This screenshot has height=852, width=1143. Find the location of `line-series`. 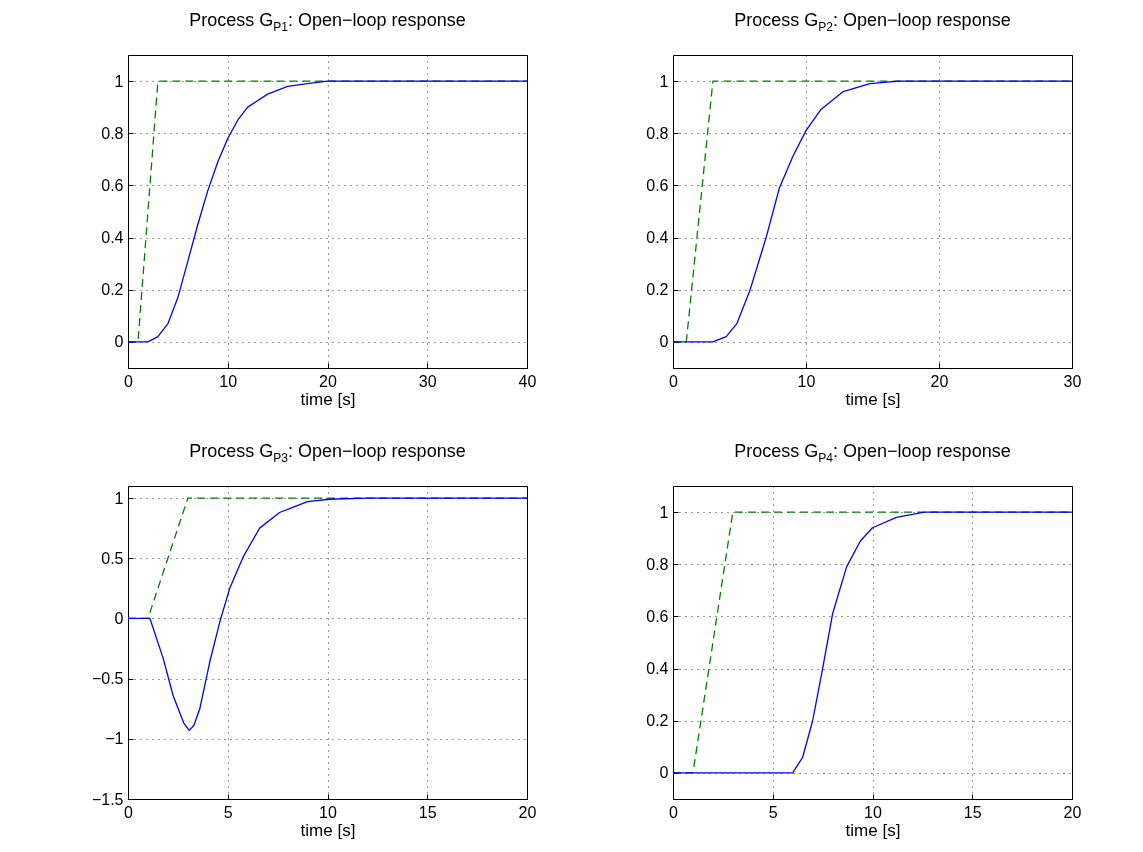

line-series is located at coordinates (327, 614).